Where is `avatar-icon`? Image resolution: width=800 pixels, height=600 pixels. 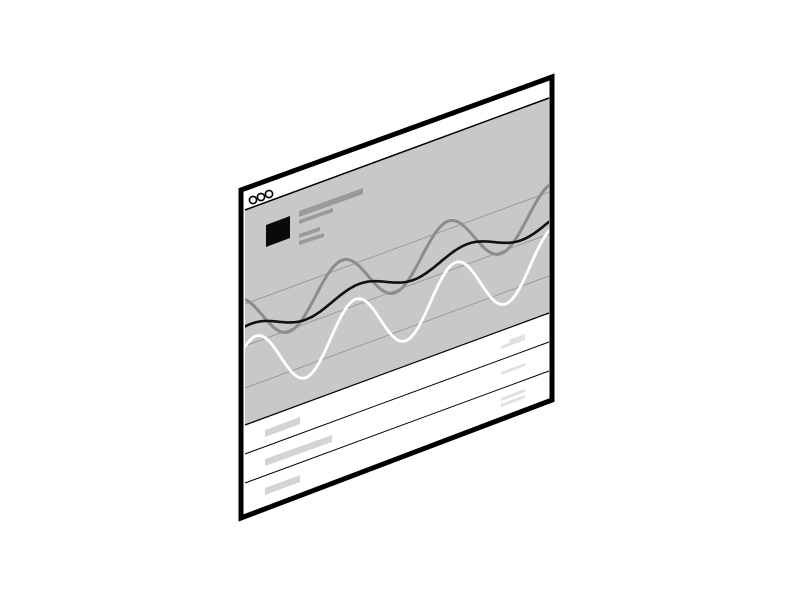 avatar-icon is located at coordinates (278, 231).